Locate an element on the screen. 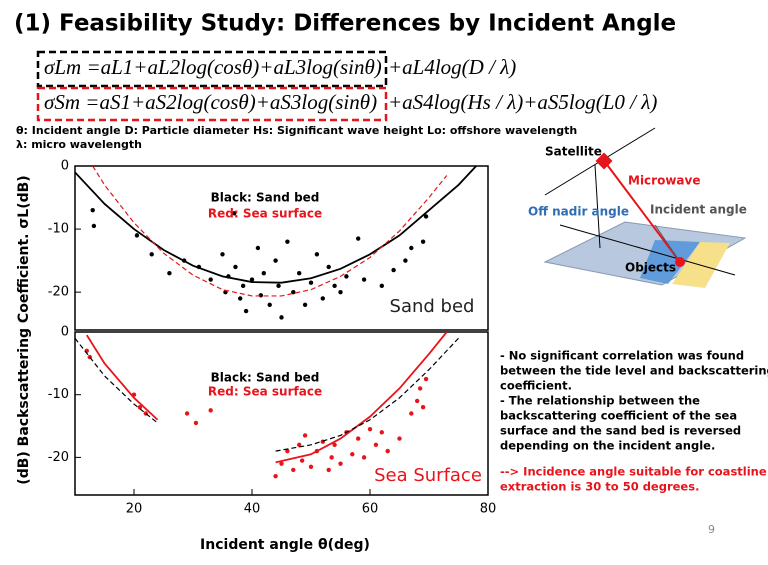 The height and width of the screenshot is (565, 768). annotation: Black: Sand bed is located at coordinates (265, 198).